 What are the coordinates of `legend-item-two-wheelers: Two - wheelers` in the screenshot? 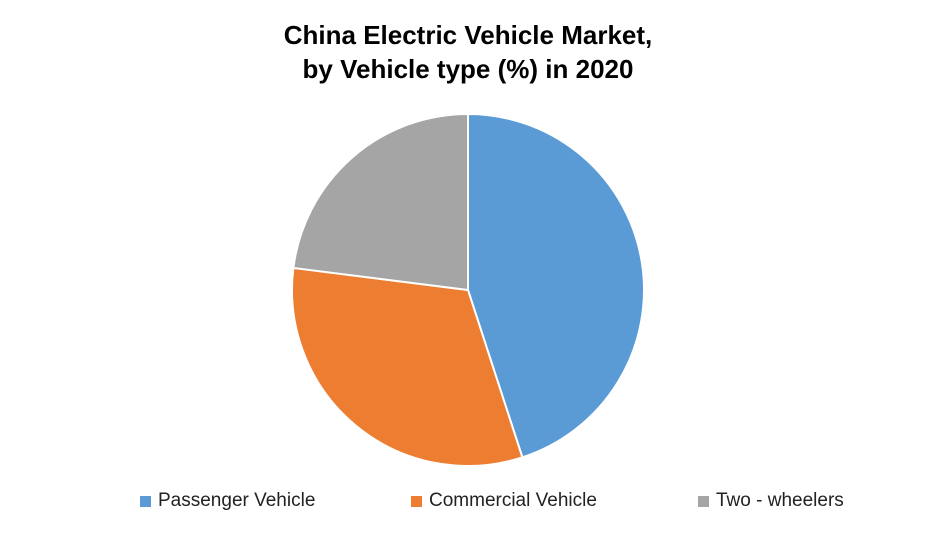 It's located at (771, 501).